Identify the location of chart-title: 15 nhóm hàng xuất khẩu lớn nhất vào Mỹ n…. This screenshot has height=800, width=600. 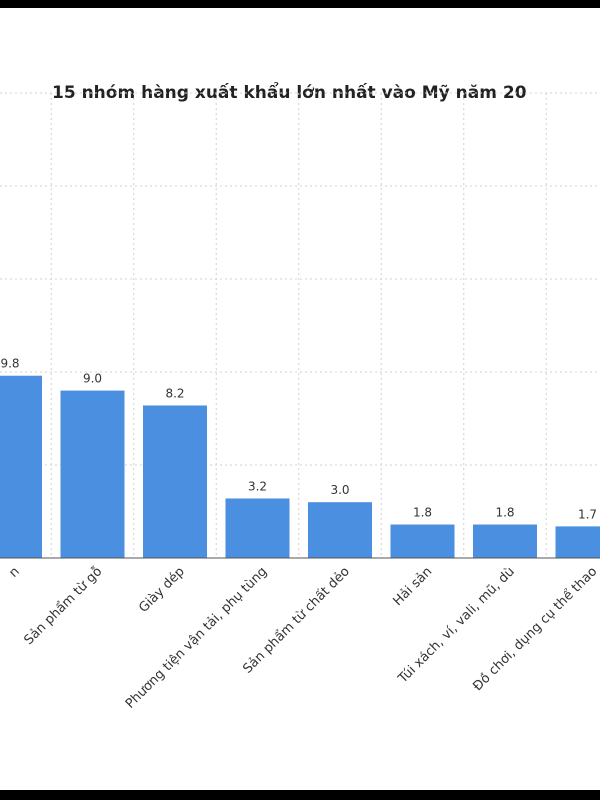
(289, 92).